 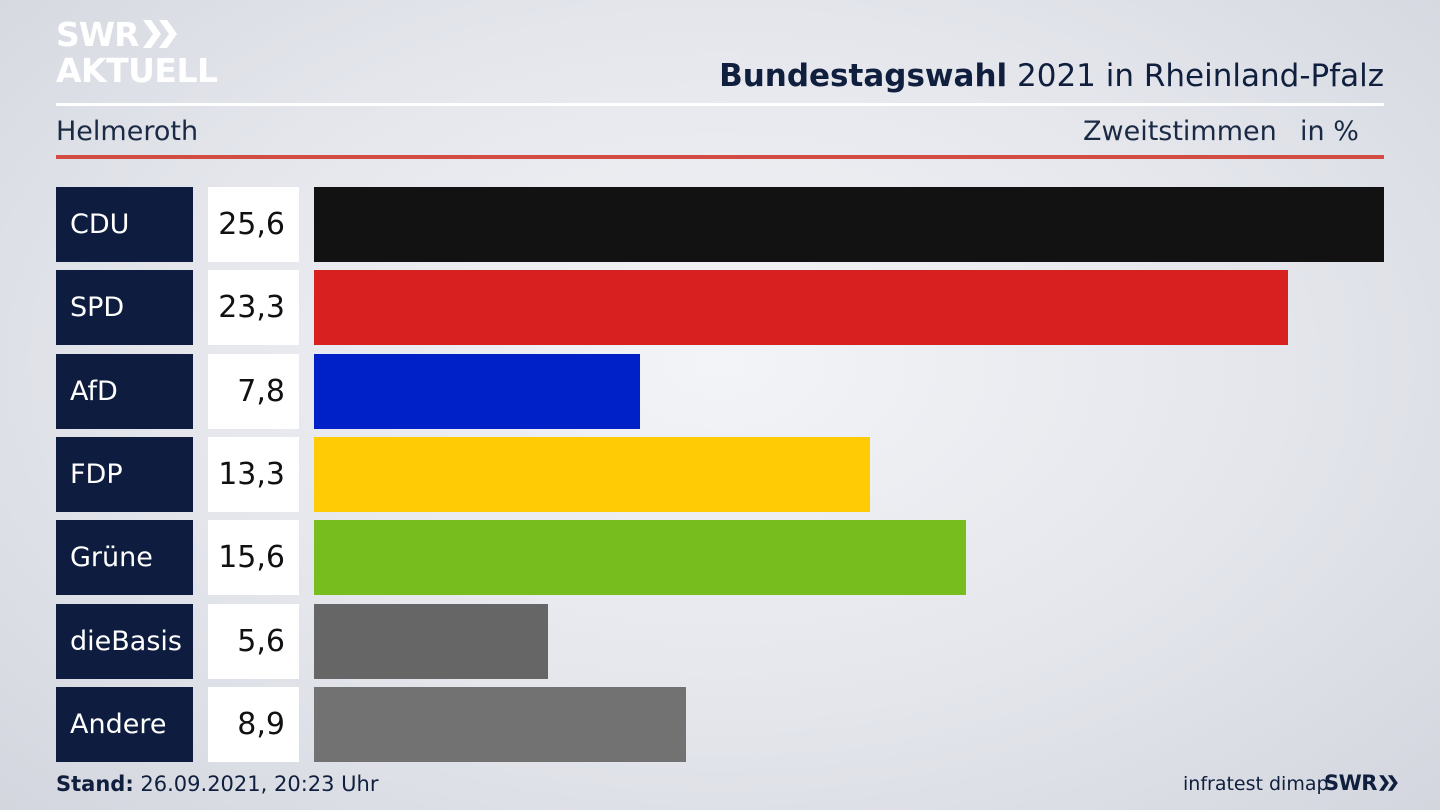 What do you see at coordinates (124, 557) in the screenshot?
I see `party-label: Grüne` at bounding box center [124, 557].